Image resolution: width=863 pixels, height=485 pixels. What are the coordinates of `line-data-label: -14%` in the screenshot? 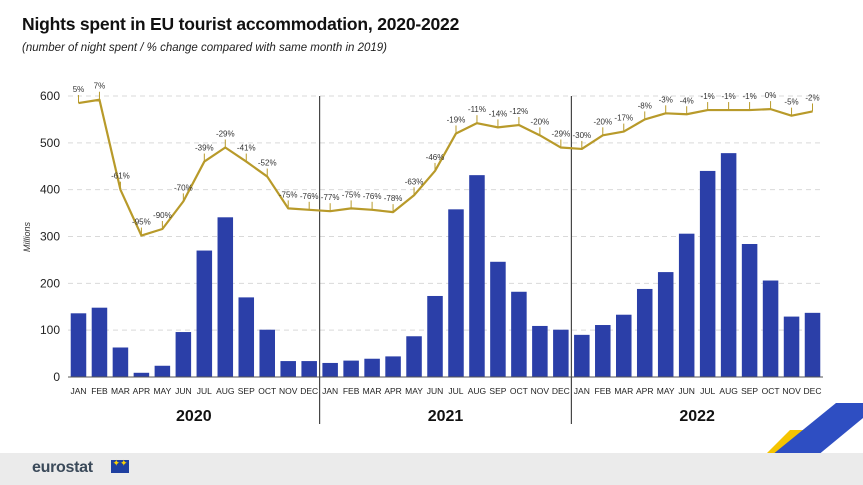 It's located at (498, 113).